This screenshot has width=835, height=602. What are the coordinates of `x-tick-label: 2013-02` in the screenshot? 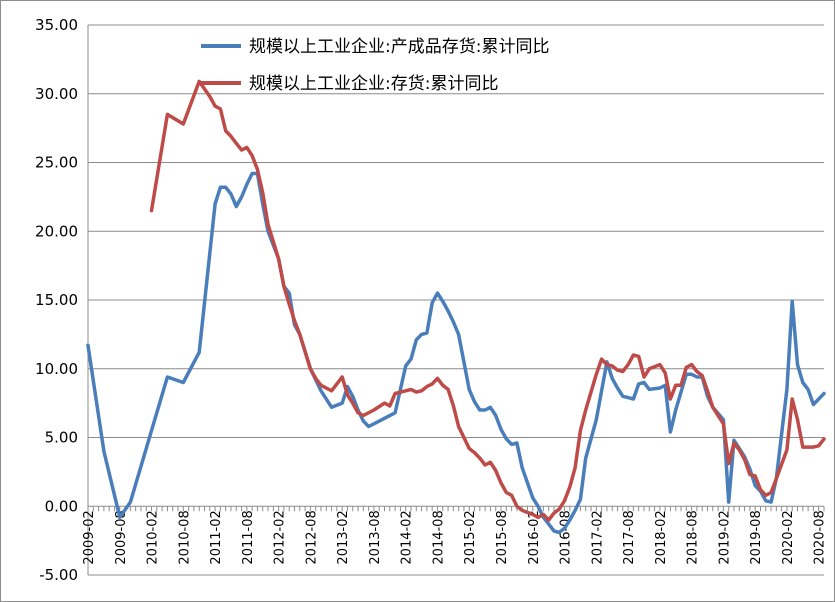 It's located at (343, 537).